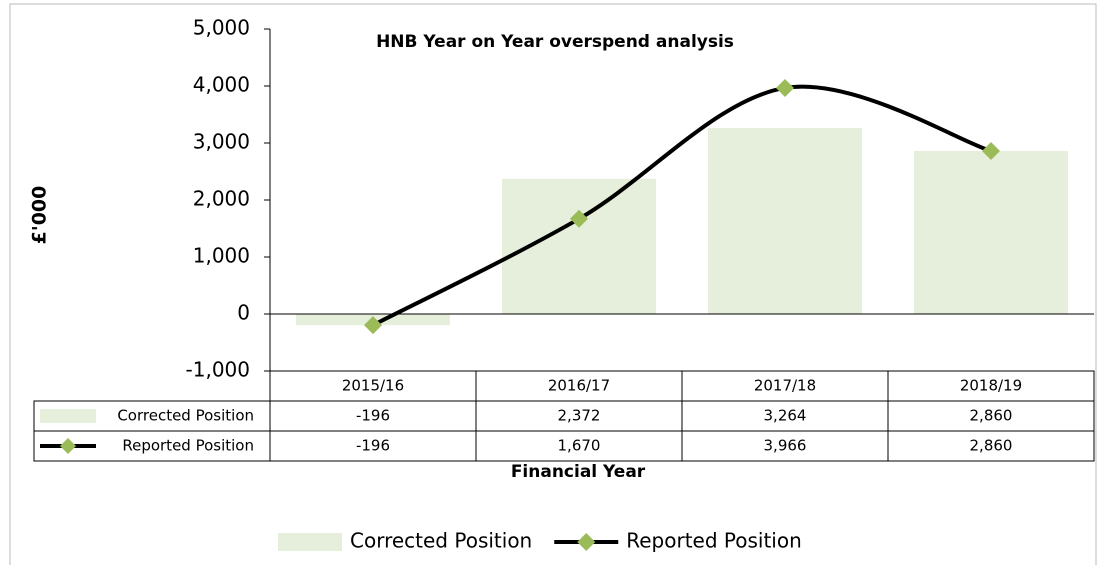  What do you see at coordinates (579, 446) in the screenshot?
I see `table-value: 1,670` at bounding box center [579, 446].